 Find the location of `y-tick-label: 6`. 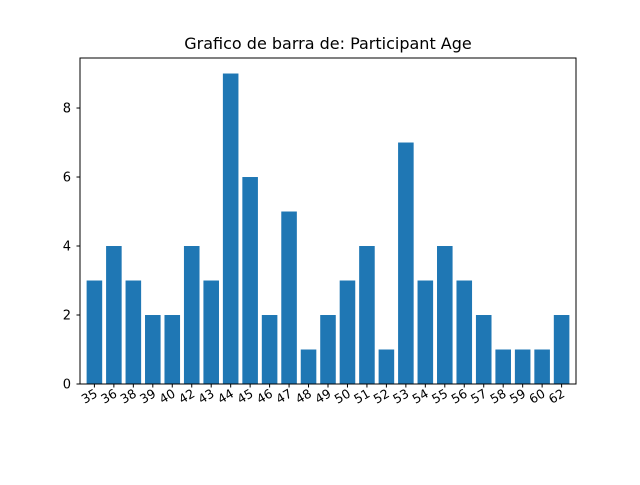

y-tick-label: 6 is located at coordinates (67, 178).